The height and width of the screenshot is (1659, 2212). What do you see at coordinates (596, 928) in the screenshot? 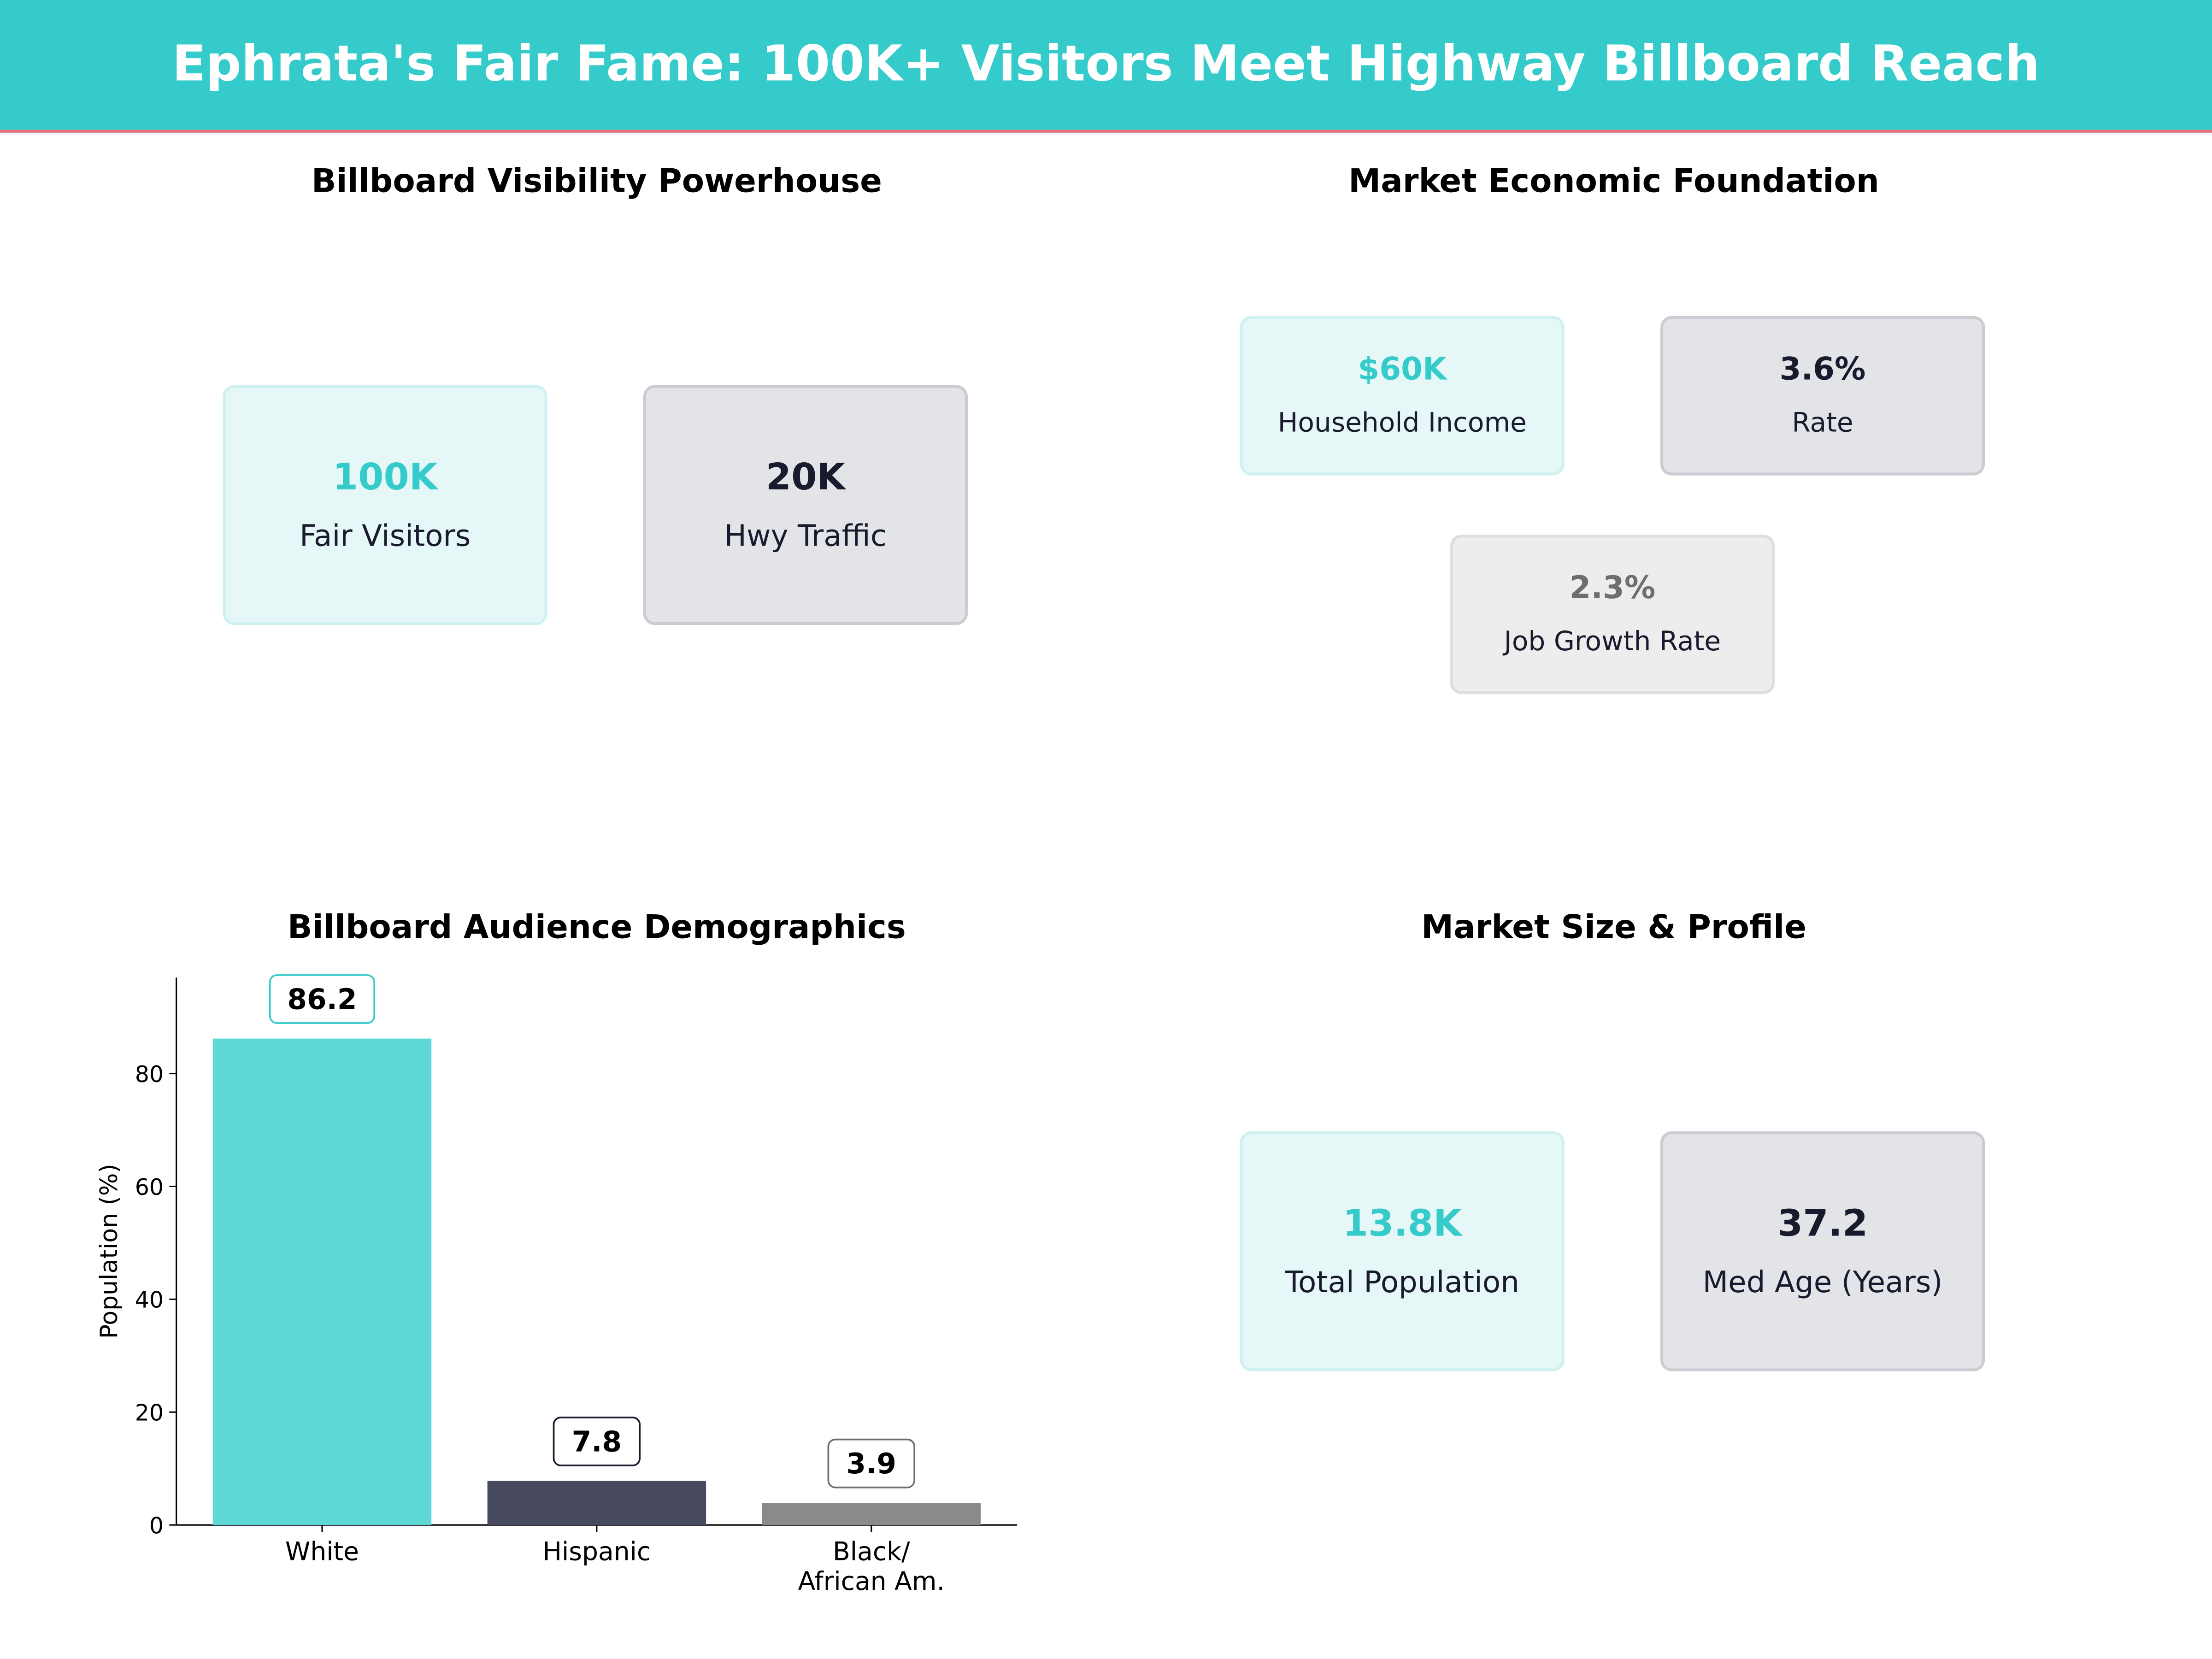
I see `chart-title: Billboard Audience Demographics` at bounding box center [596, 928].